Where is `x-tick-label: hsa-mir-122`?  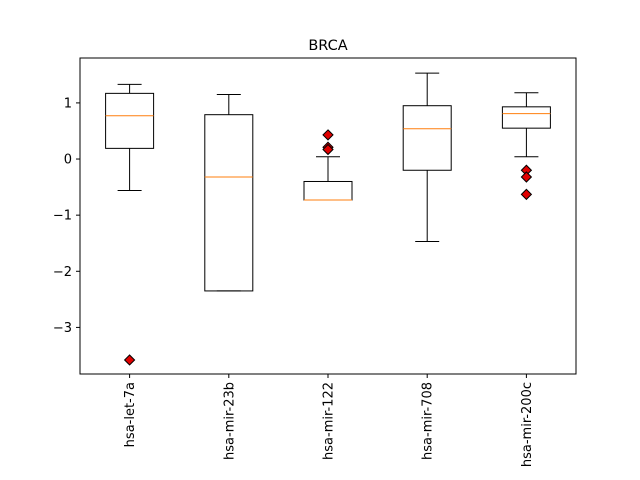 x-tick-label: hsa-mir-122 is located at coordinates (329, 421).